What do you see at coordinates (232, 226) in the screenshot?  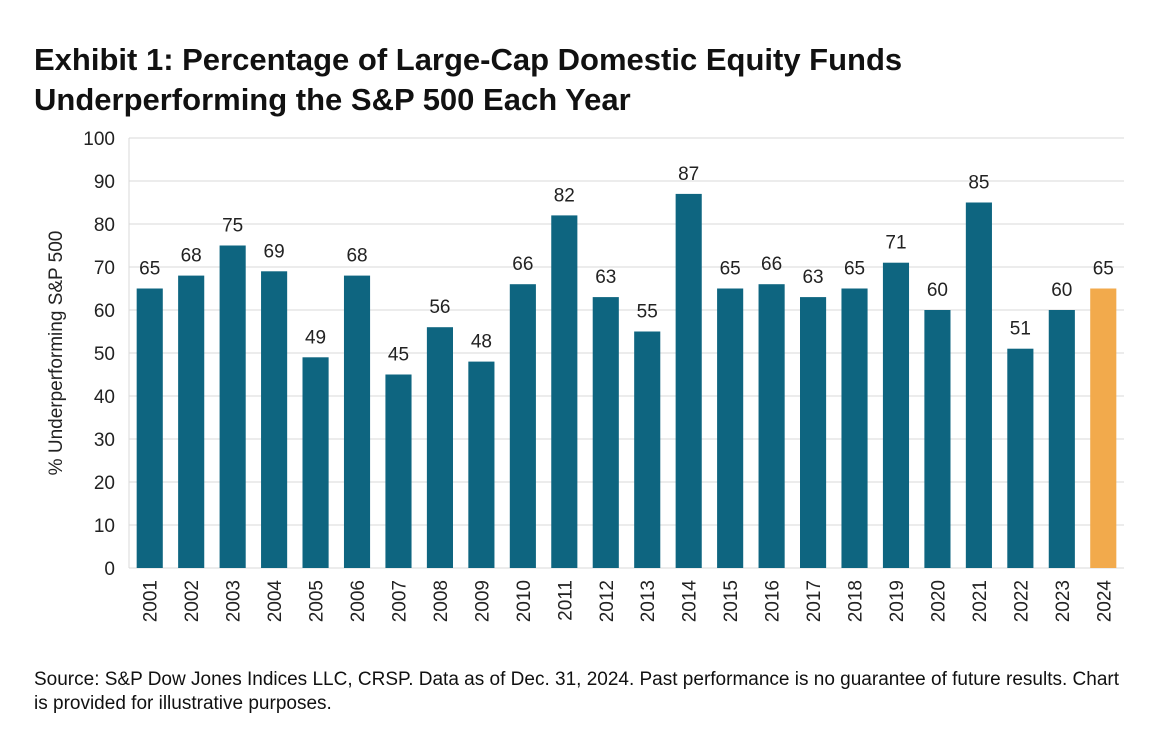 I see `data-label-2003: 75` at bounding box center [232, 226].